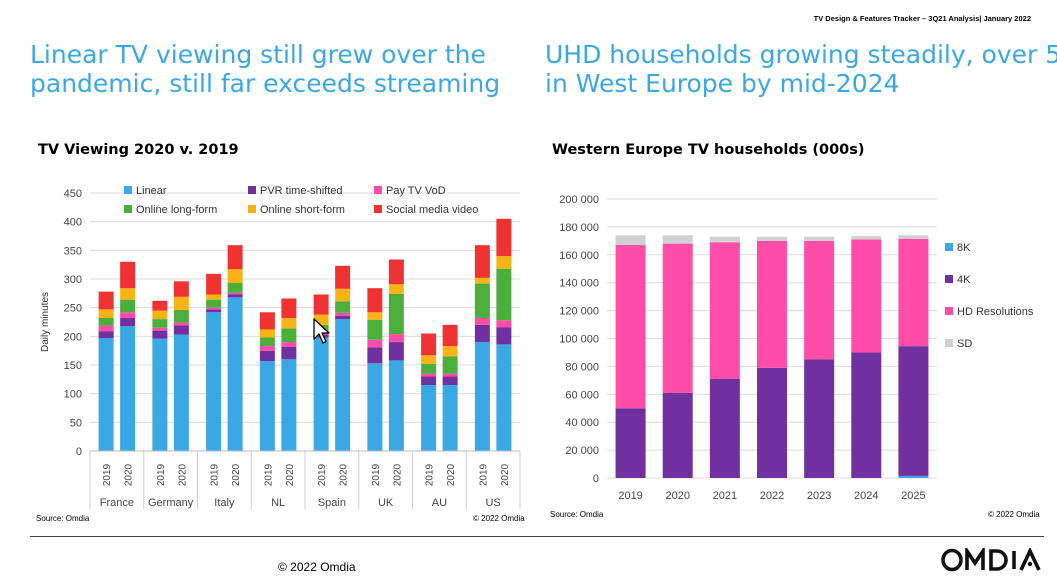  What do you see at coordinates (432, 210) in the screenshot?
I see `legend-label: Social media video` at bounding box center [432, 210].